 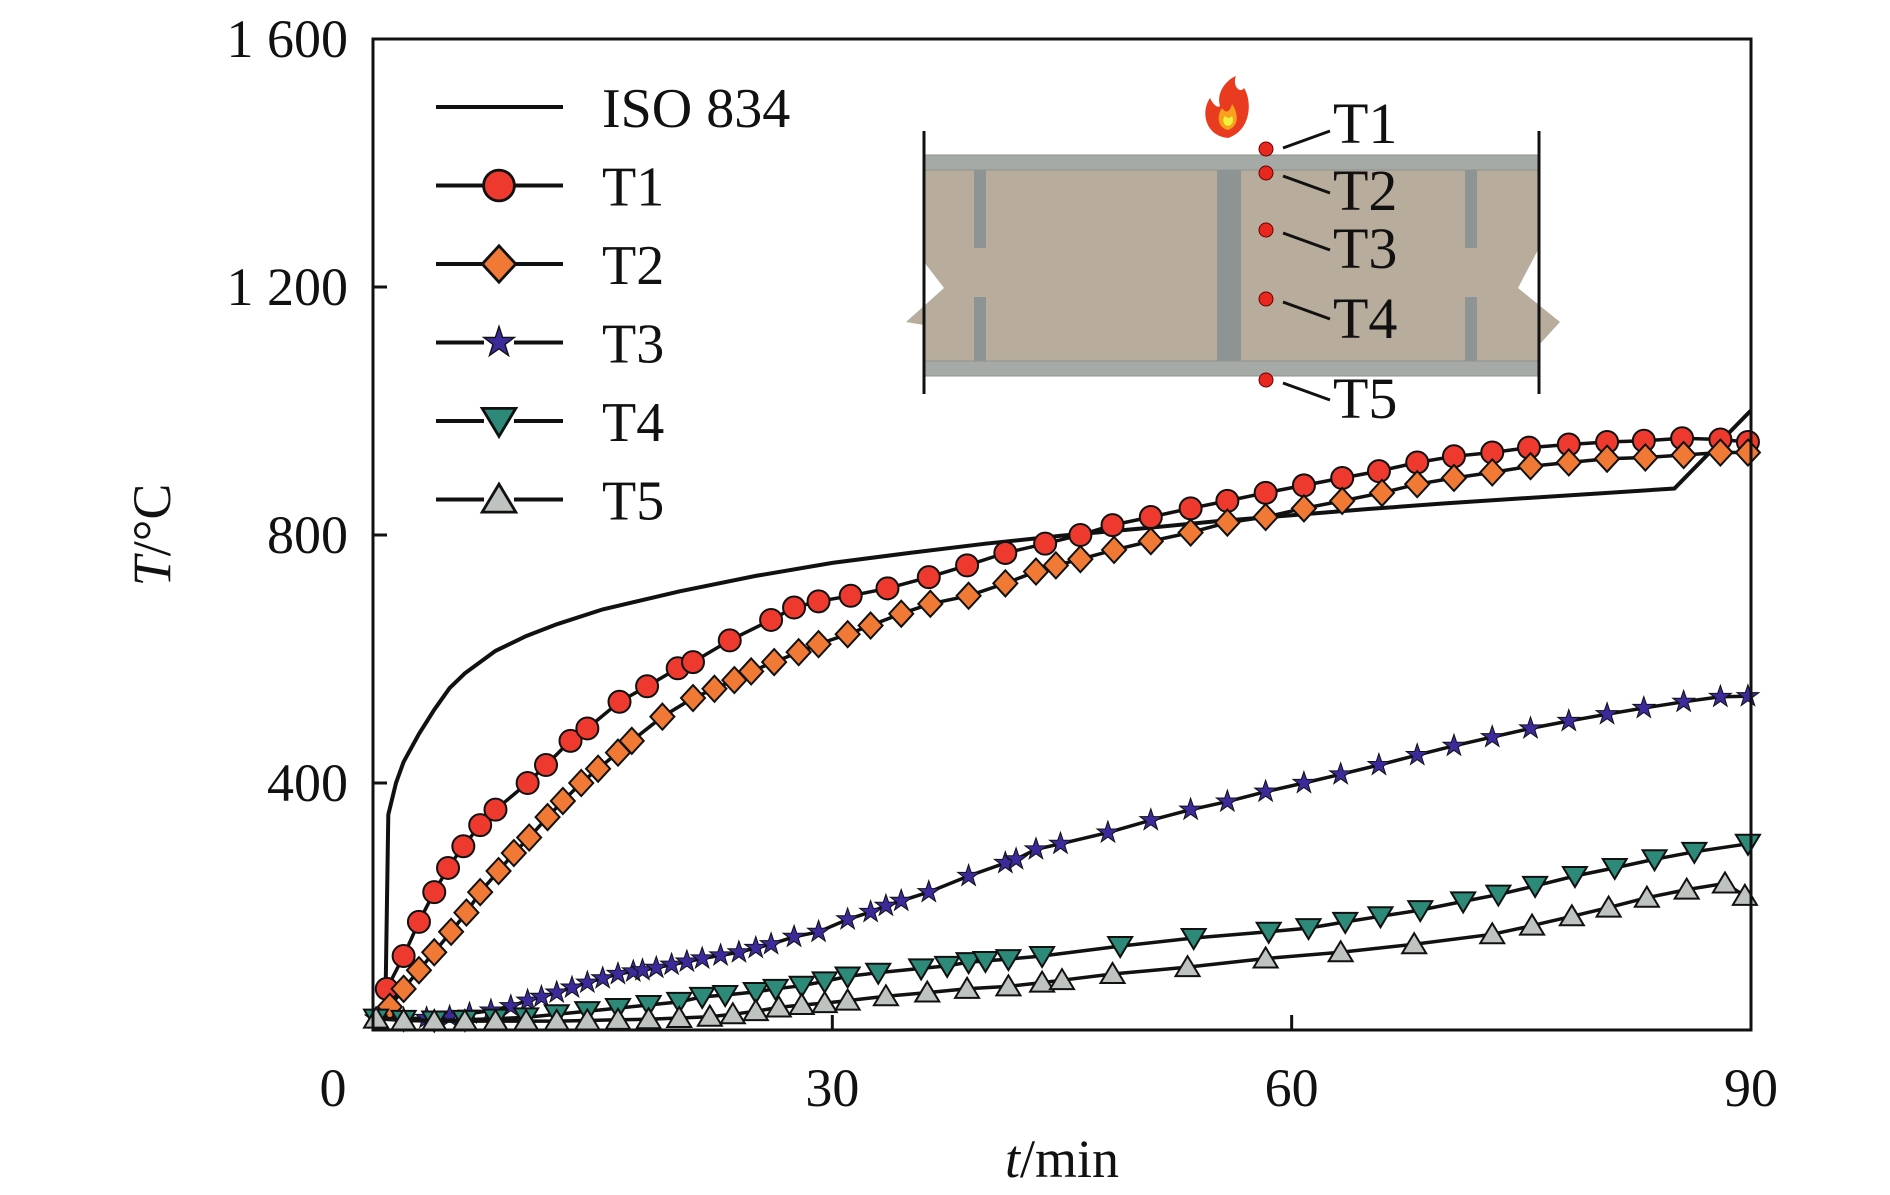 What do you see at coordinates (1365, 190) in the screenshot?
I see `sensor-label: T2` at bounding box center [1365, 190].